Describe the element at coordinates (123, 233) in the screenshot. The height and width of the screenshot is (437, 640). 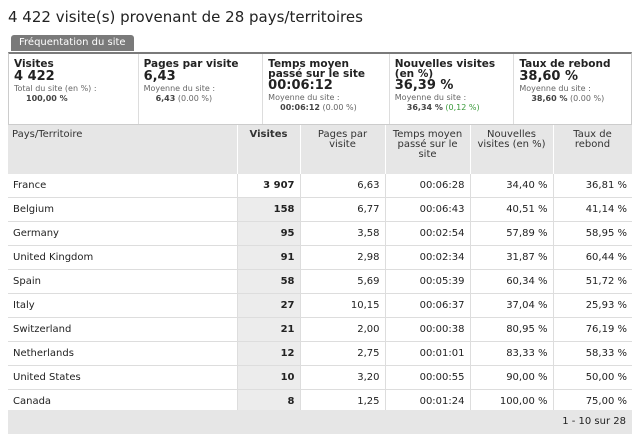
I see `table-cell: Germany` at that location.